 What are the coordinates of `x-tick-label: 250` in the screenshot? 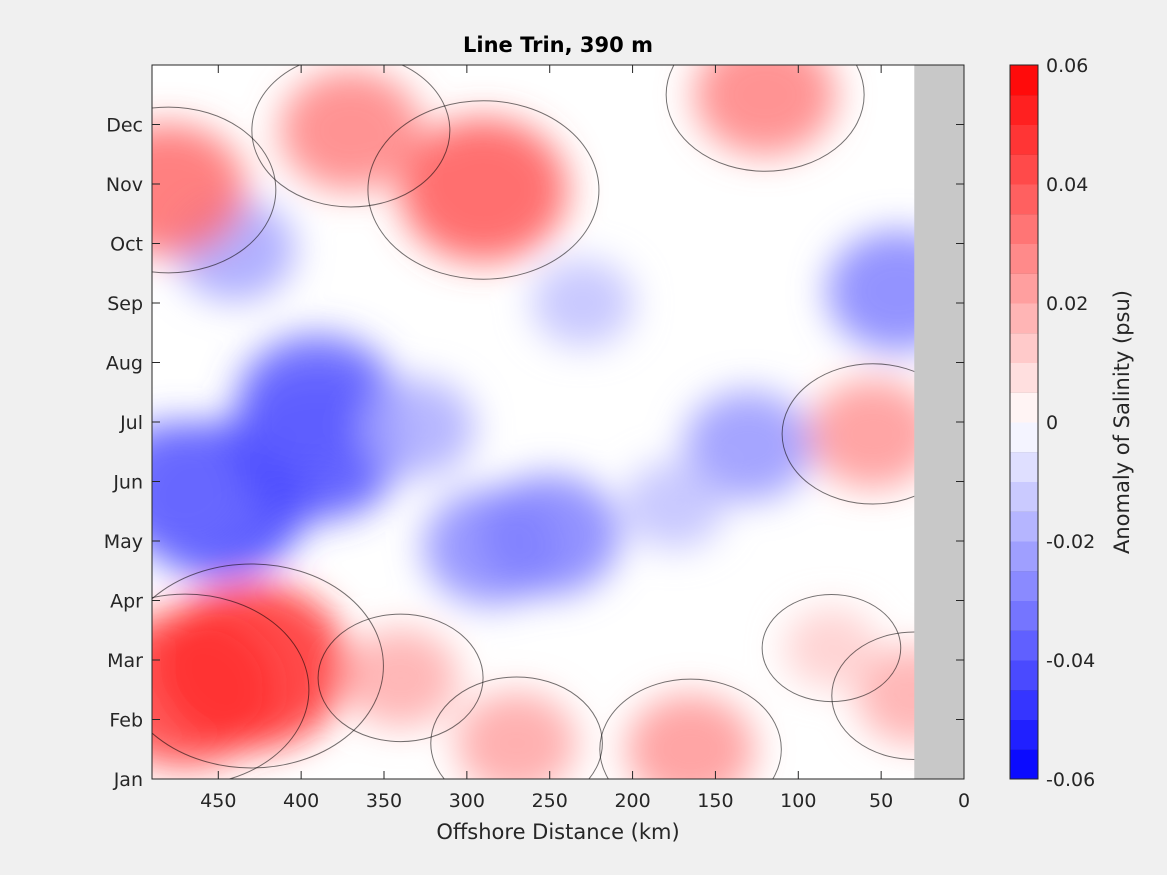 It's located at (550, 801).